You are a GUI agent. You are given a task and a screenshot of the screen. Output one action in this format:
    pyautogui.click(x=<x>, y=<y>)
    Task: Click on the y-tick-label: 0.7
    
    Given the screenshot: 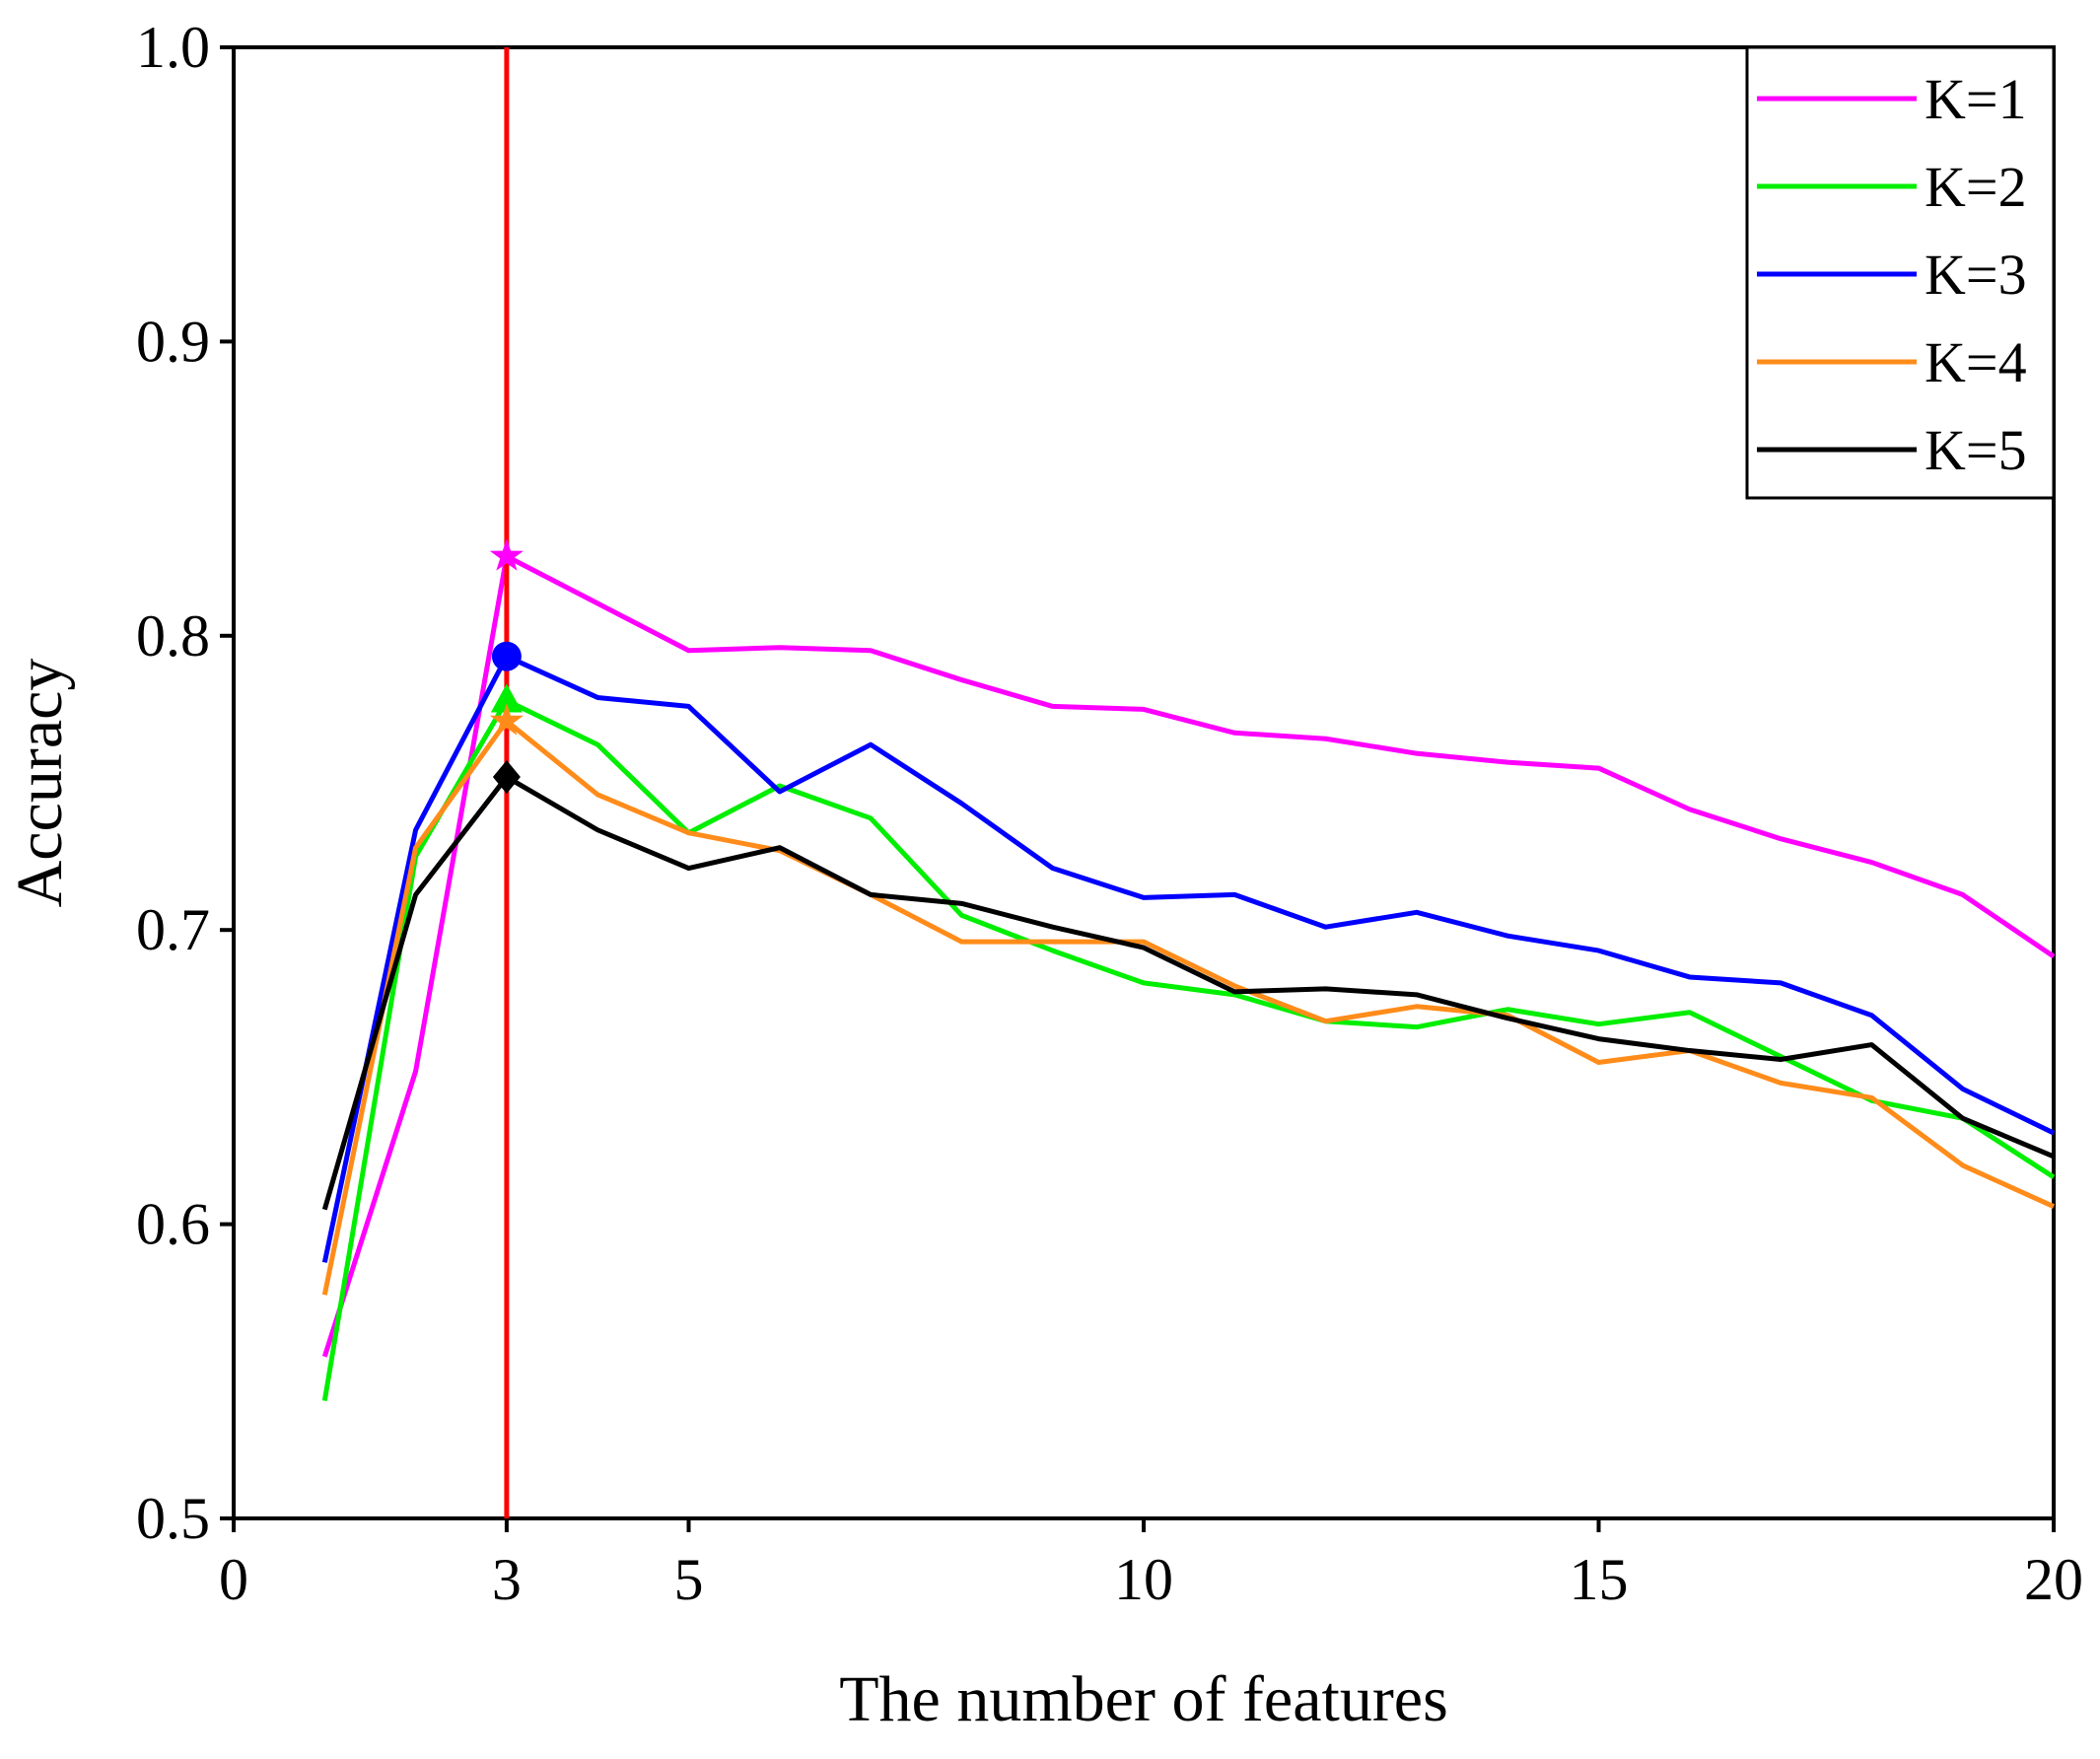 What is the action you would take?
    pyautogui.click(x=173, y=929)
    